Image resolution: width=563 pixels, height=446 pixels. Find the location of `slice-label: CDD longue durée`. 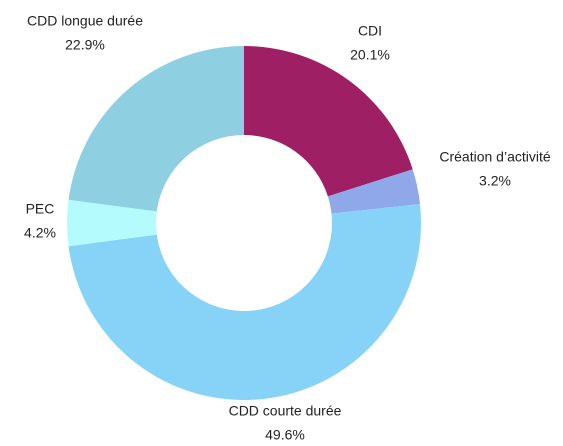

slice-label: CDD longue durée is located at coordinates (85, 21).